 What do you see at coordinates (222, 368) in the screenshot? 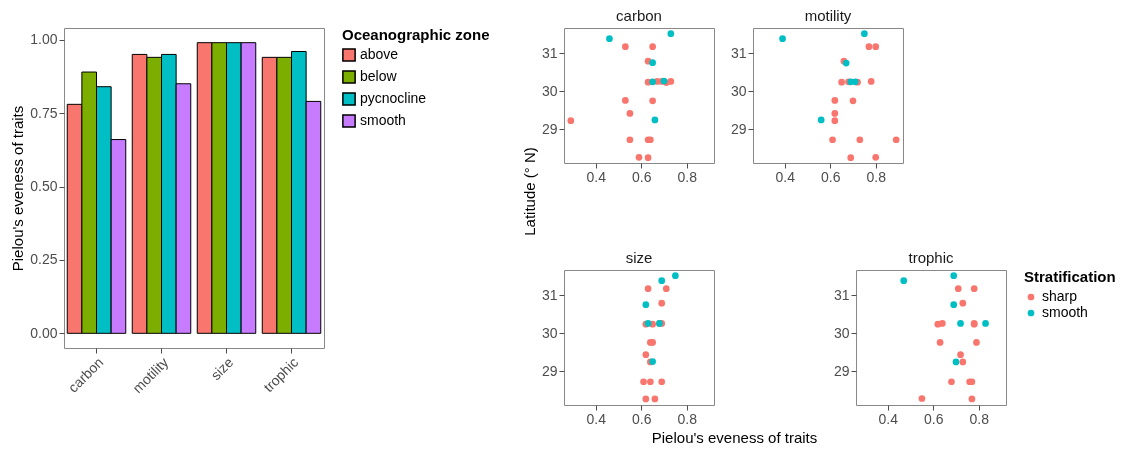
I see `x-tick-label: size` at bounding box center [222, 368].